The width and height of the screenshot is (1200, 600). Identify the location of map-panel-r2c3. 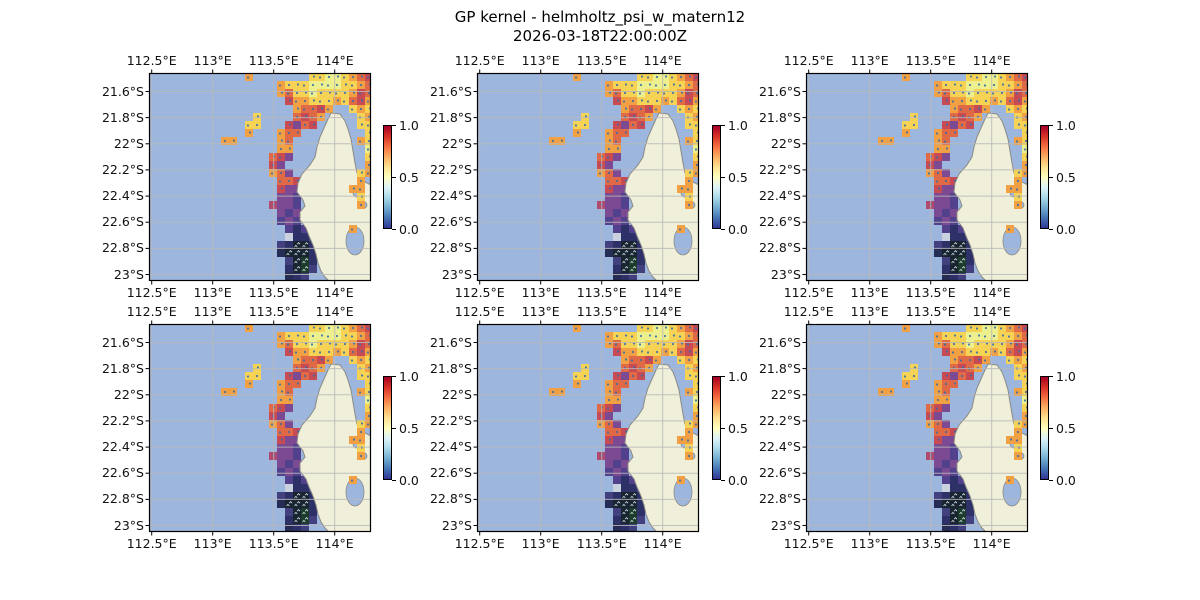
(915, 428).